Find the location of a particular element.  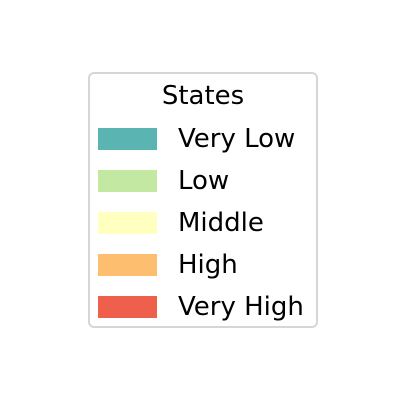

legend-entry: High is located at coordinates (205, 267).